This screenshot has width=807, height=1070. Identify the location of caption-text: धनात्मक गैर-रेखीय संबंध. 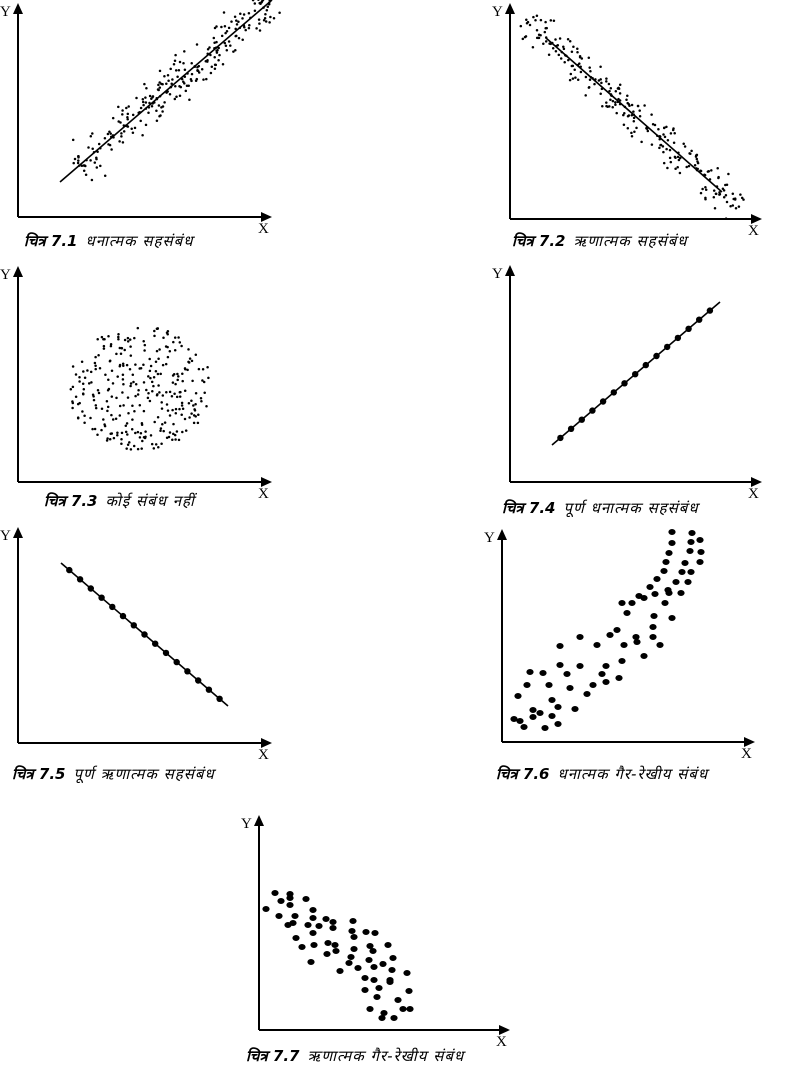
(633, 774).